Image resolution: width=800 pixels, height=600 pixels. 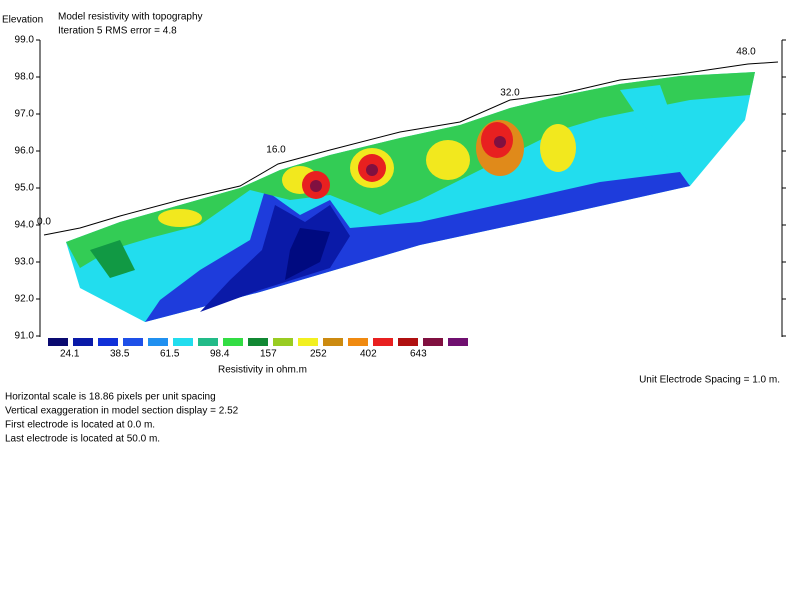 I want to click on y-tick-label: 91.0, so click(x=25, y=336).